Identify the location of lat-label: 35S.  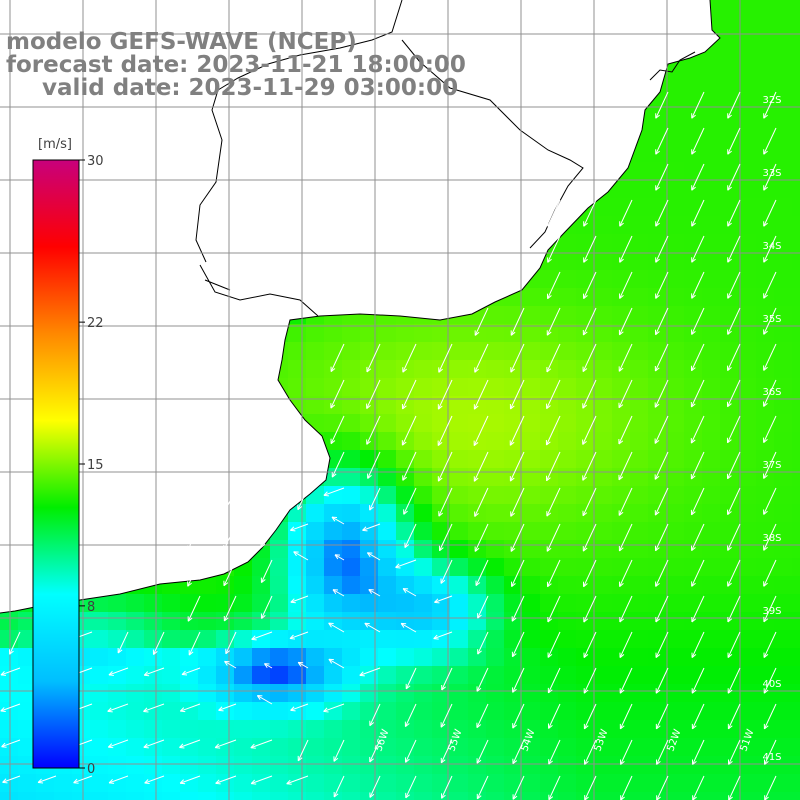
(771, 319).